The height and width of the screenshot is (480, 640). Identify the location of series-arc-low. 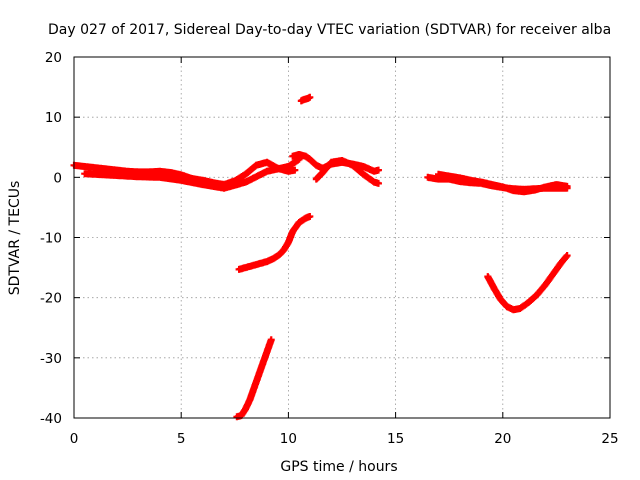
(254, 378).